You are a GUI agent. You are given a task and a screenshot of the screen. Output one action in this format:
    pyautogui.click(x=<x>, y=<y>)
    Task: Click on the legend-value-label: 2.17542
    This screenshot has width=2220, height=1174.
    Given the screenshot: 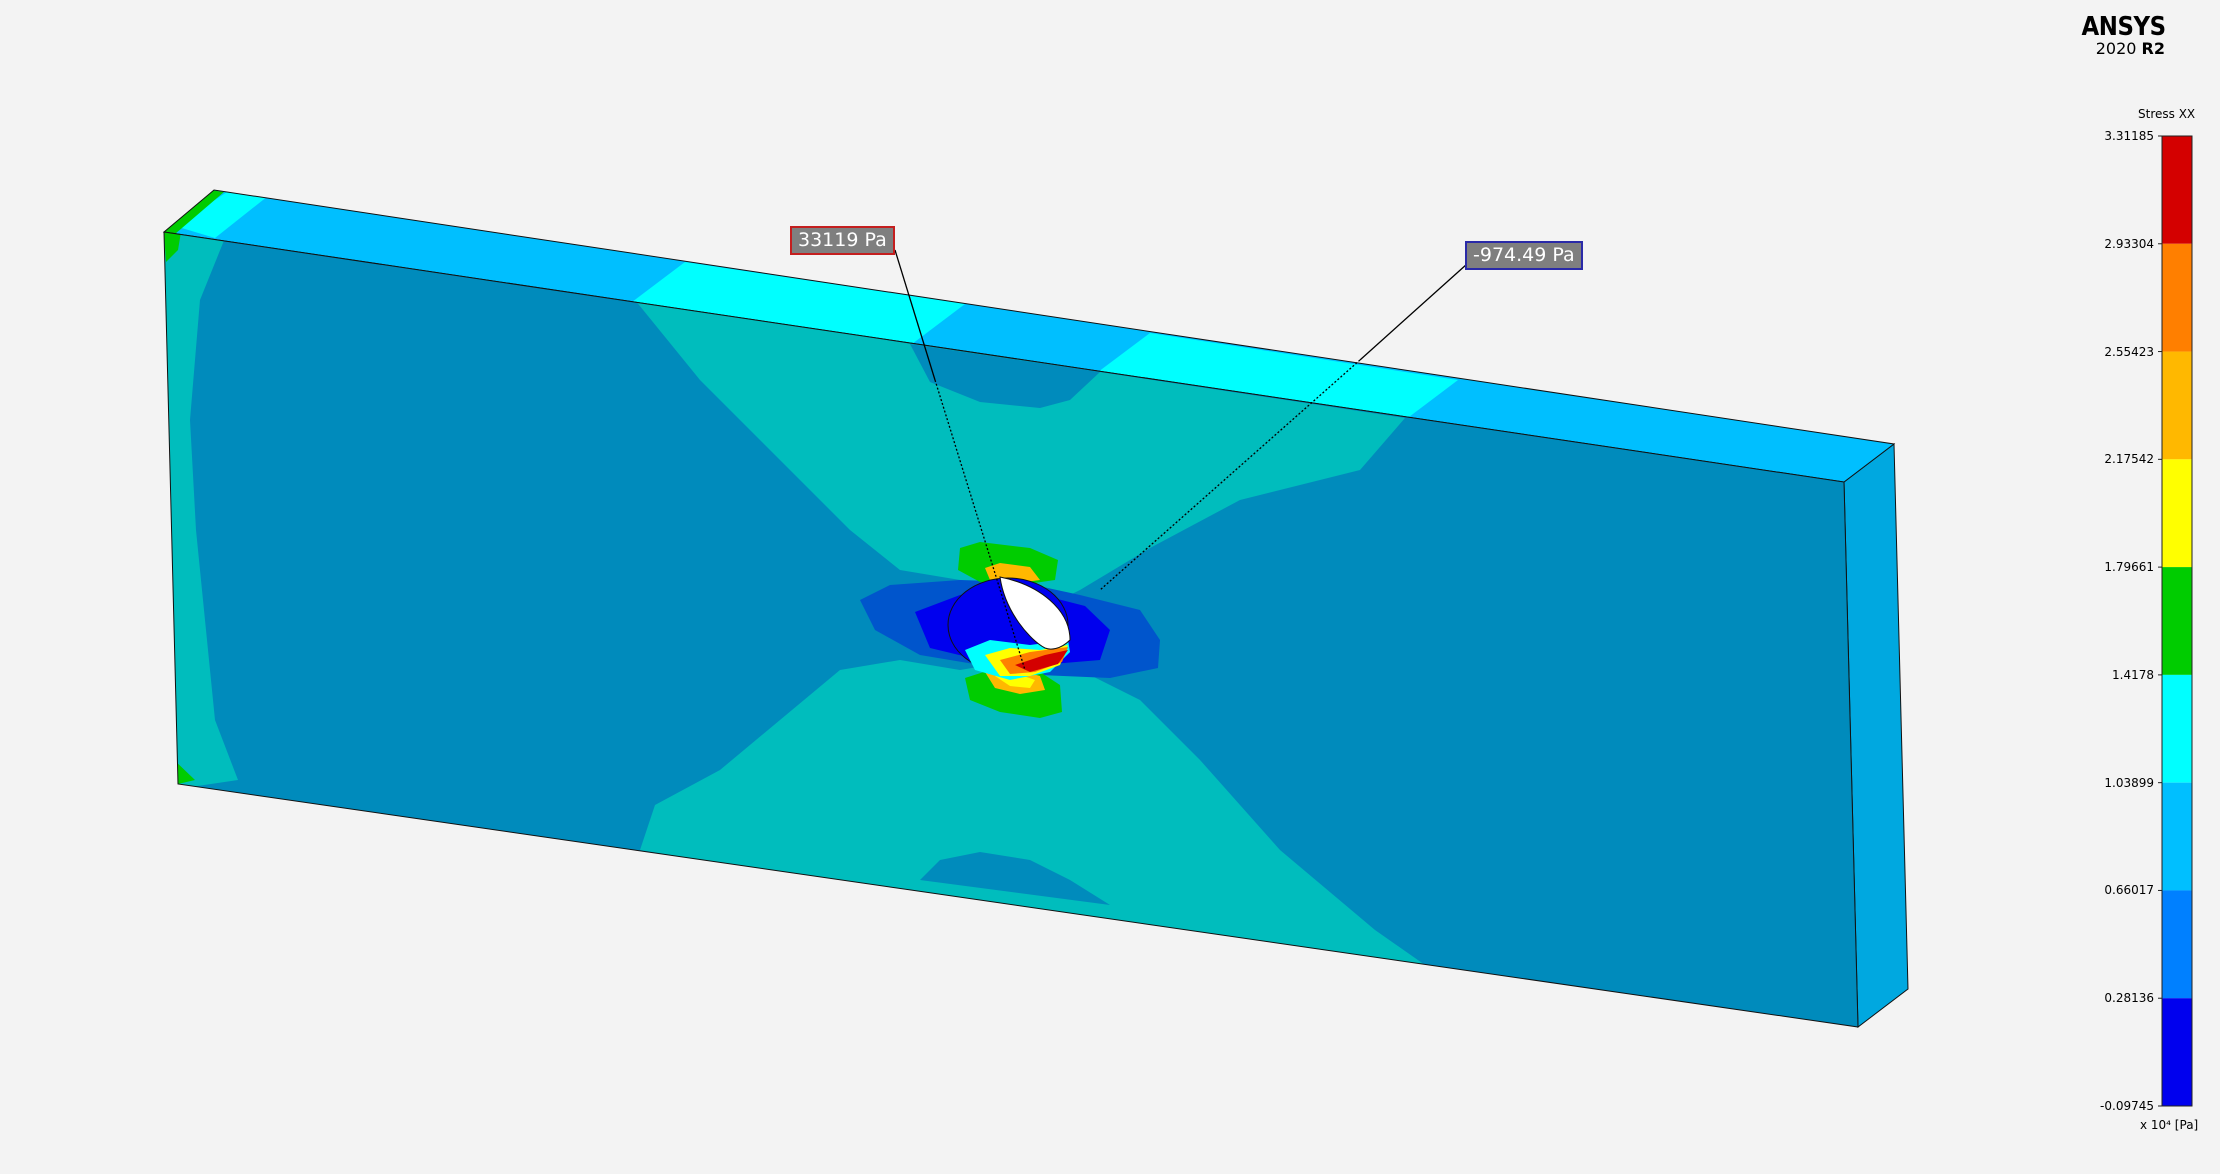 What is the action you would take?
    pyautogui.click(x=2129, y=459)
    